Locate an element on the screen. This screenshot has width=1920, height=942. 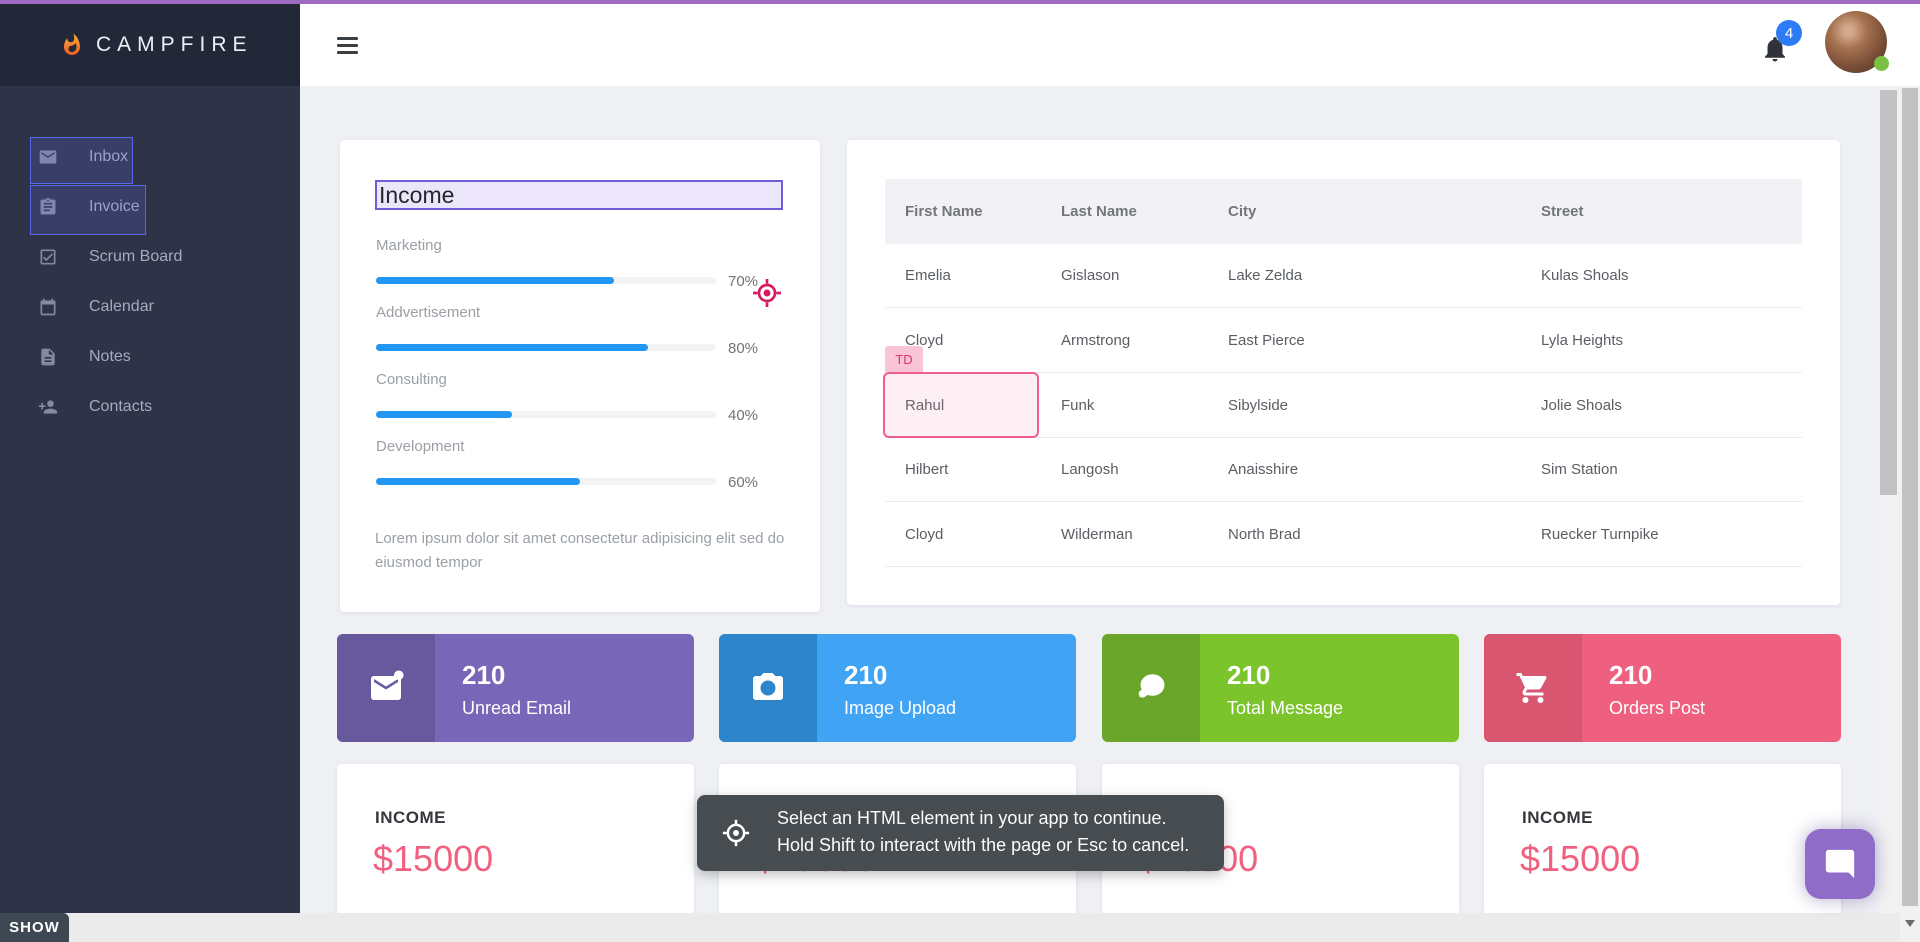
cell-street: Jolie Shoals is located at coordinates (1581, 405).